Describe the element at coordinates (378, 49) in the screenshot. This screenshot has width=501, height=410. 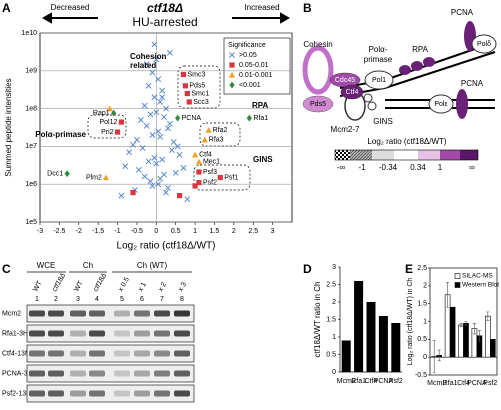
I see `diagram-label: Polα-` at that location.